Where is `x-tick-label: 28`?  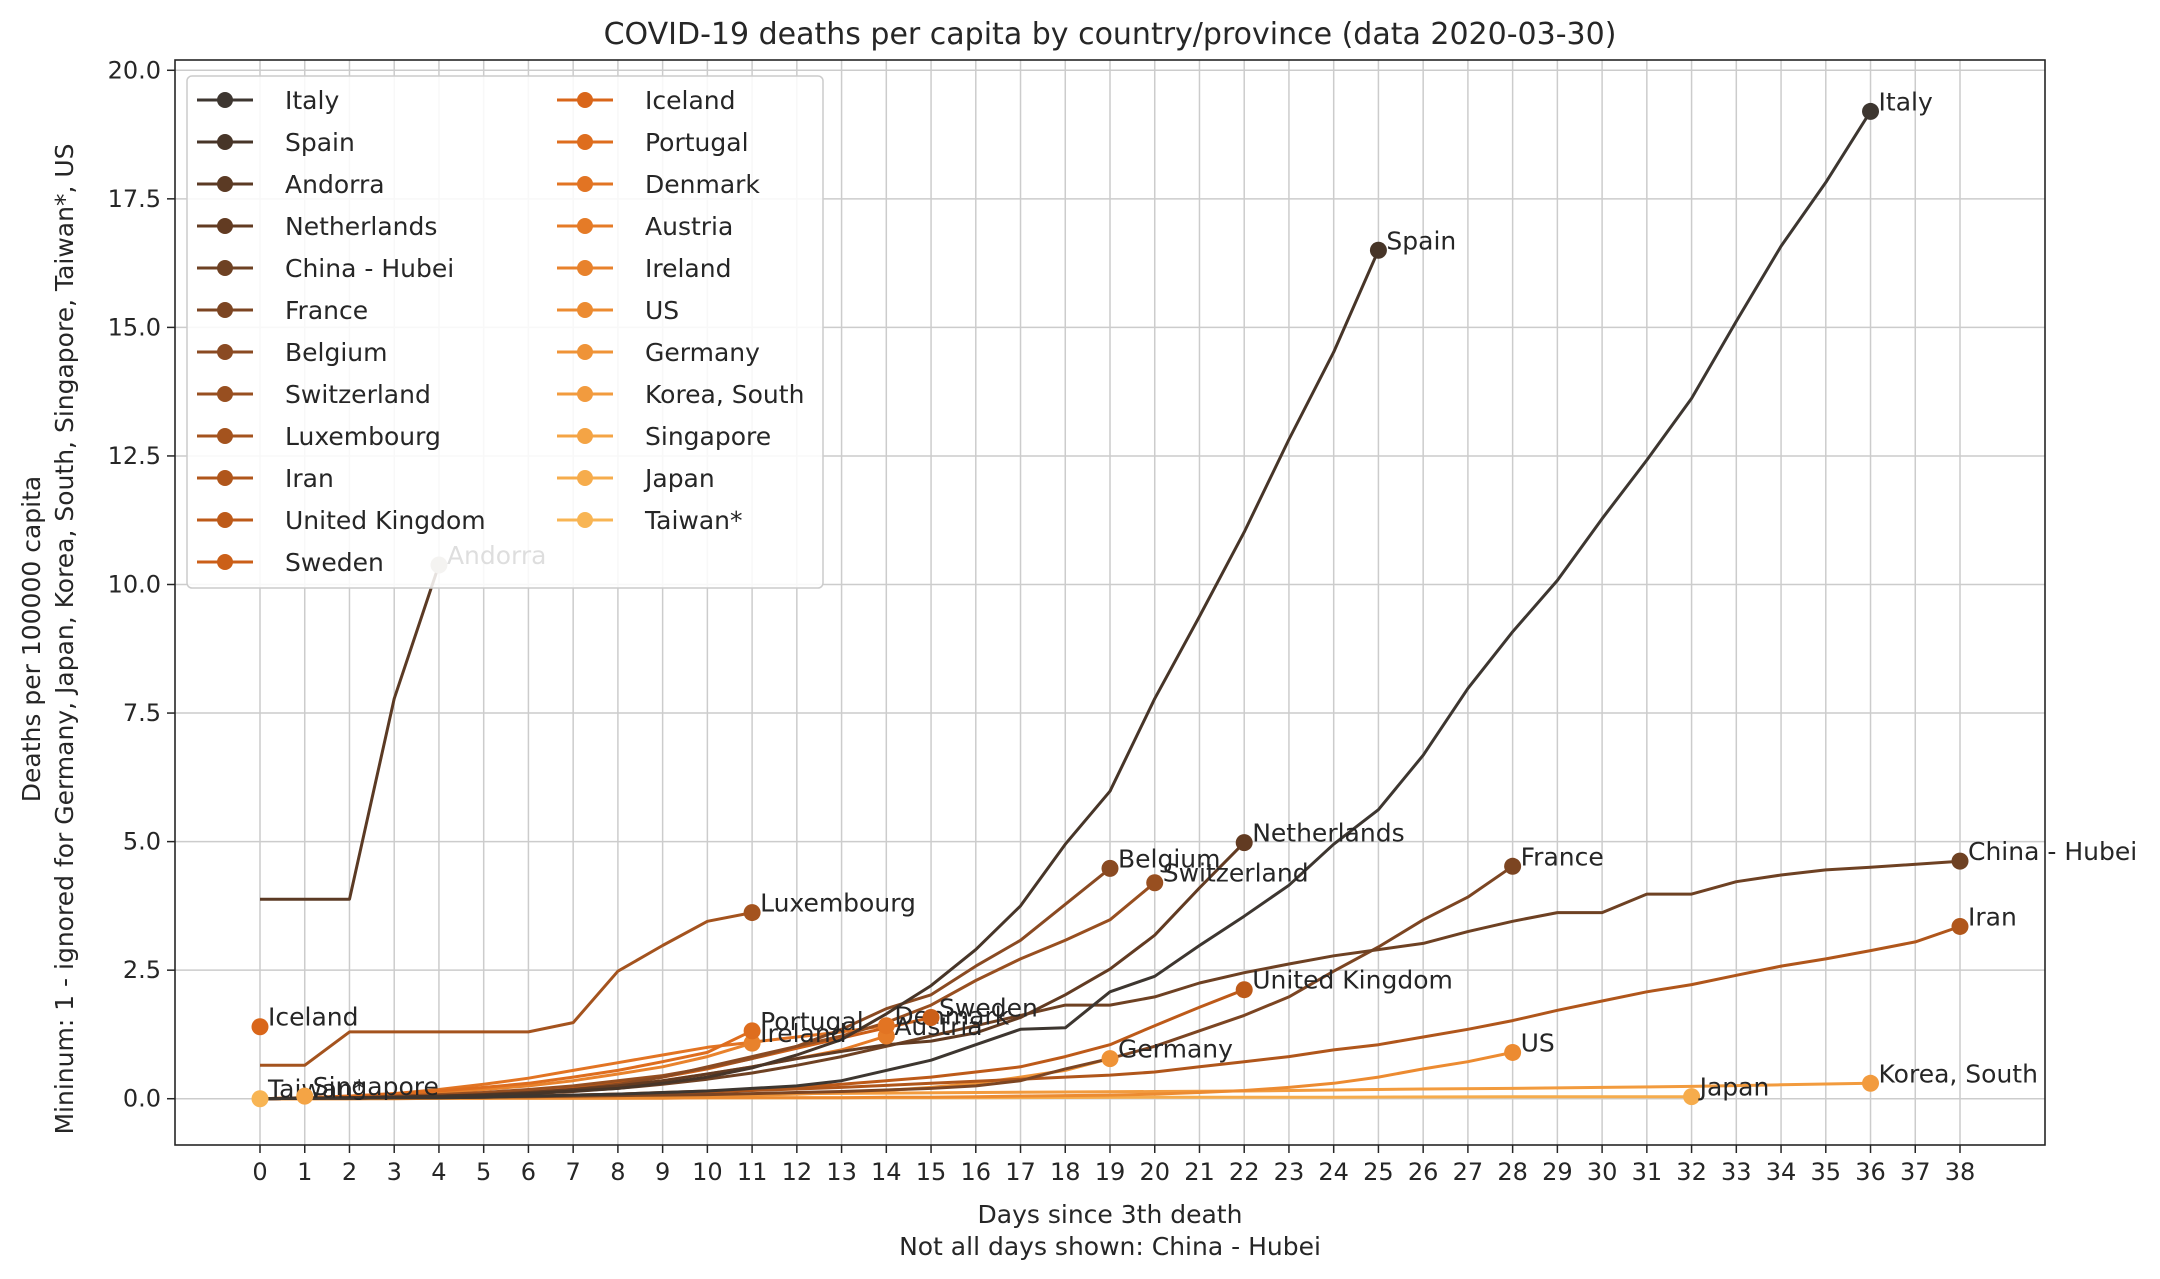
x-tick-label: 28 is located at coordinates (1512, 1172).